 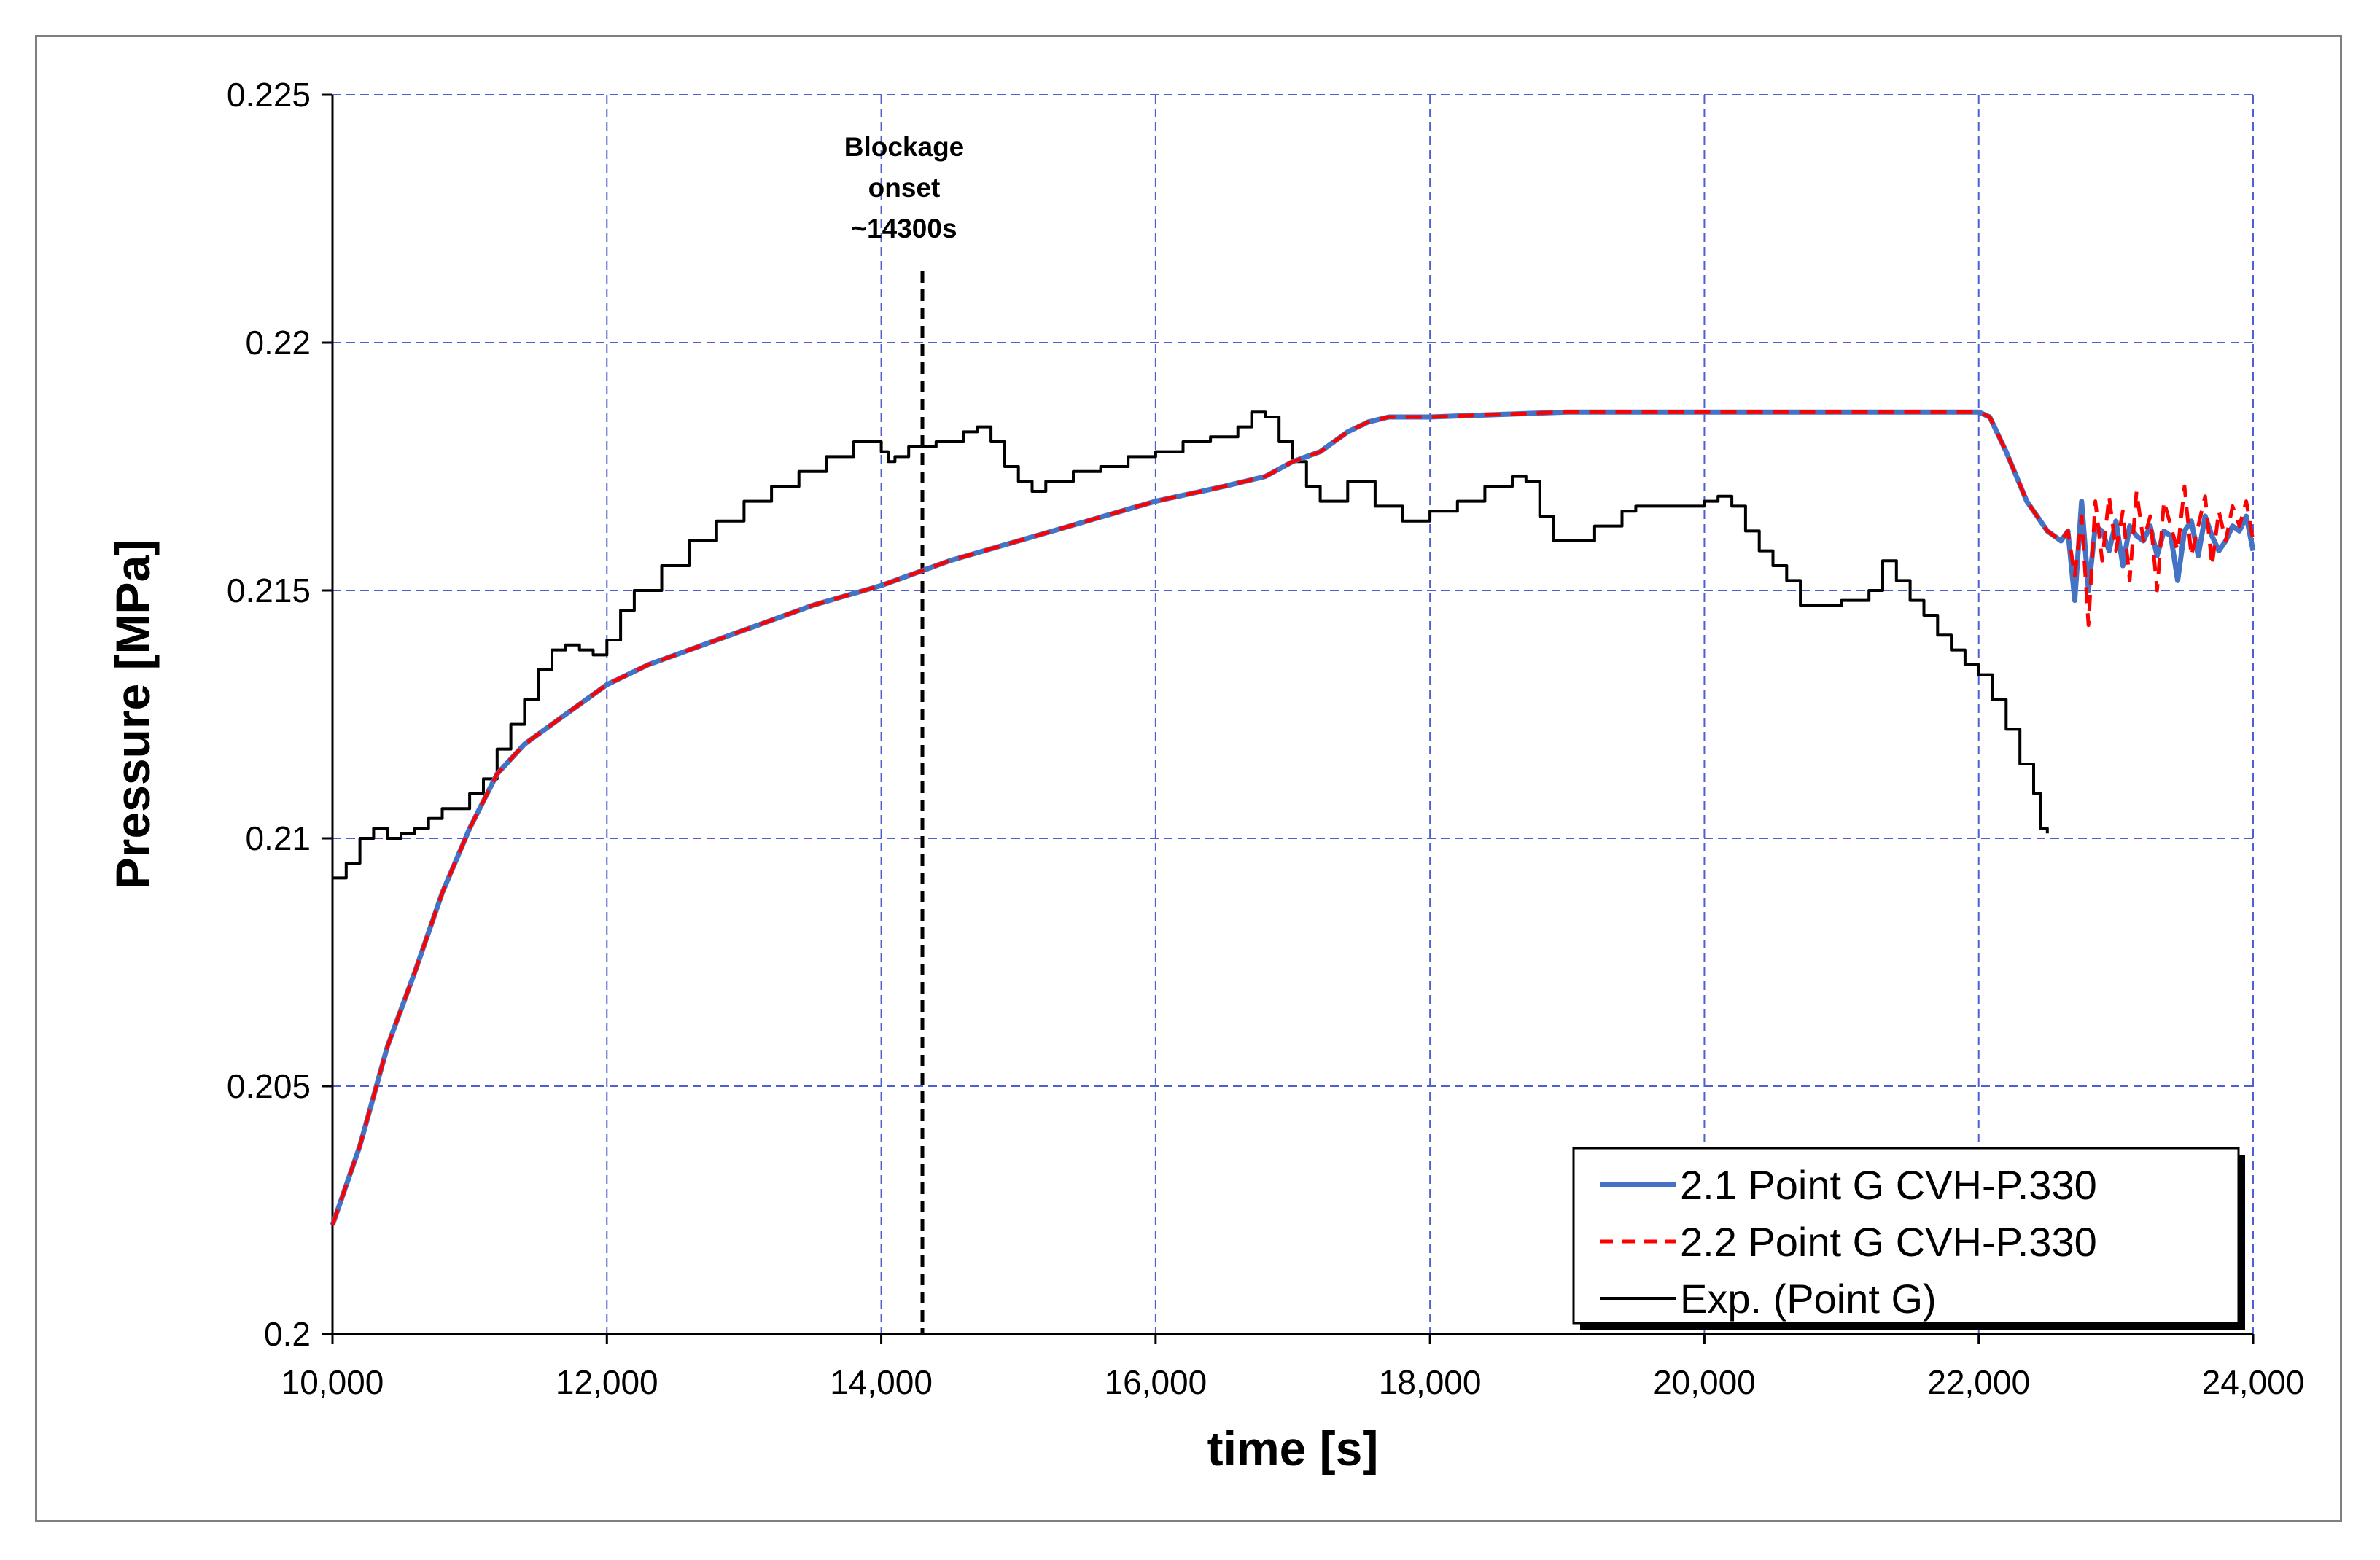 What do you see at coordinates (269, 95) in the screenshot?
I see `y-tick-label: 0.225` at bounding box center [269, 95].